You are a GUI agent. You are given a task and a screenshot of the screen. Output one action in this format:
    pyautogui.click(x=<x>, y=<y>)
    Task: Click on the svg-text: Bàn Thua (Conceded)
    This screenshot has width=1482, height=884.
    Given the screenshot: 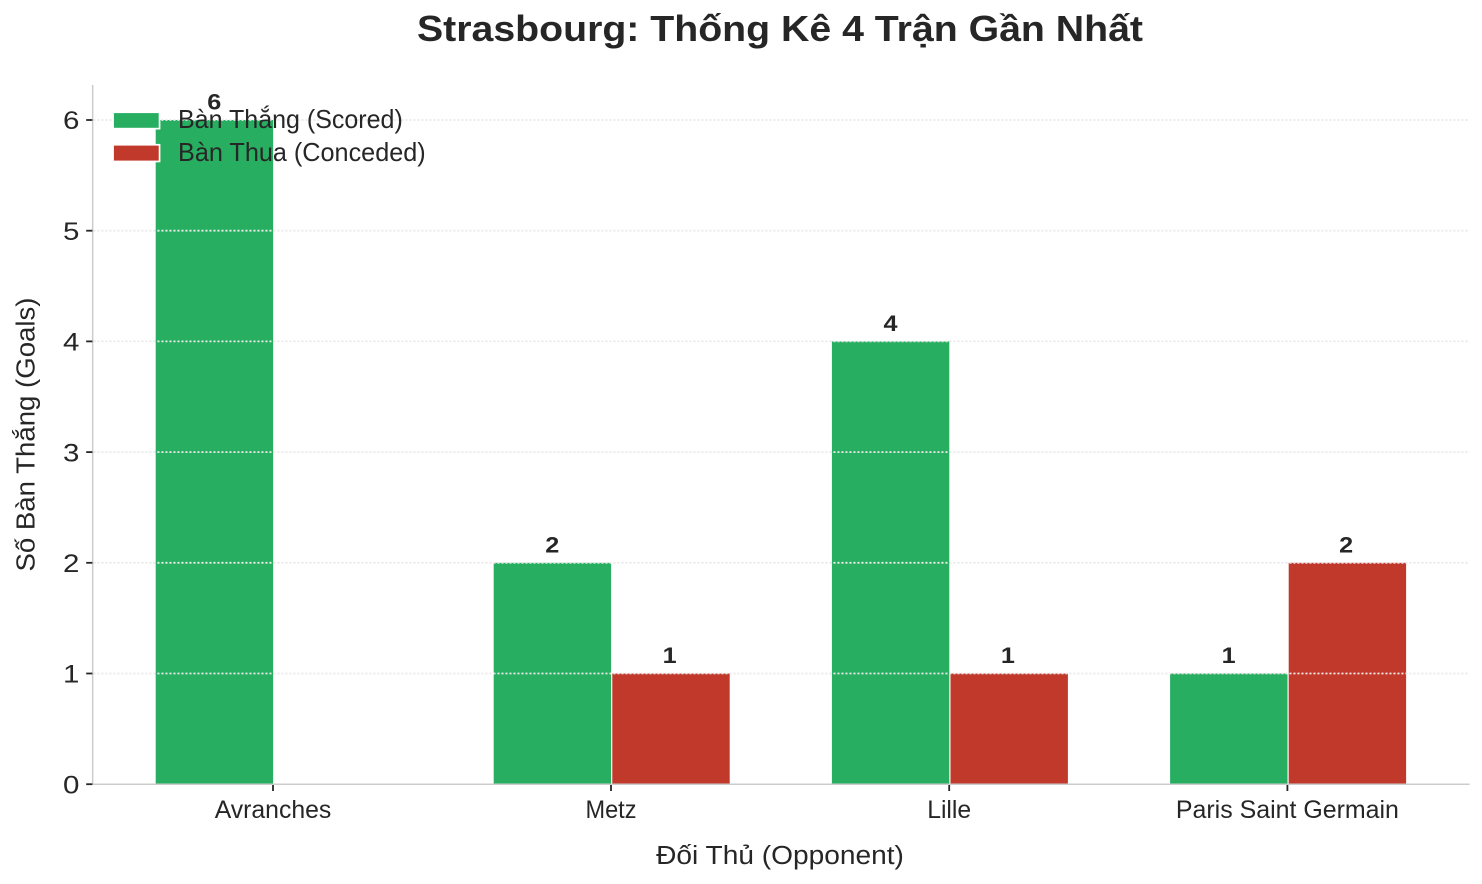 What is the action you would take?
    pyautogui.click(x=302, y=153)
    